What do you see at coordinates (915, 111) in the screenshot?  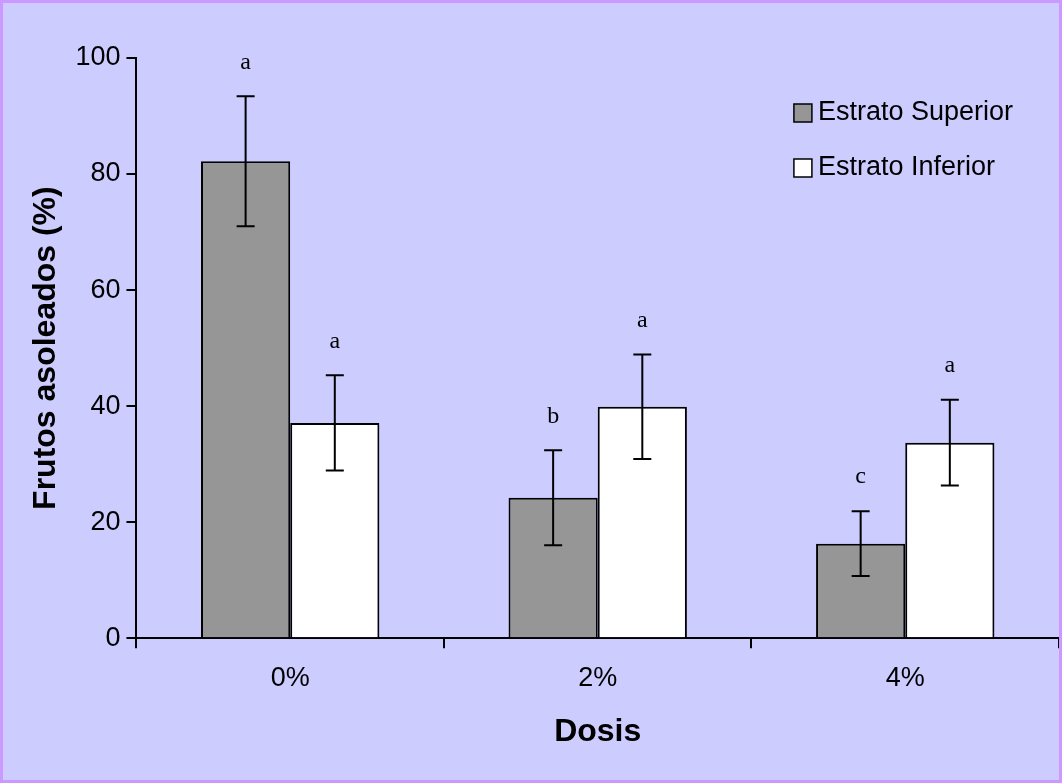 I see `legend-label: Estrato Superior` at bounding box center [915, 111].